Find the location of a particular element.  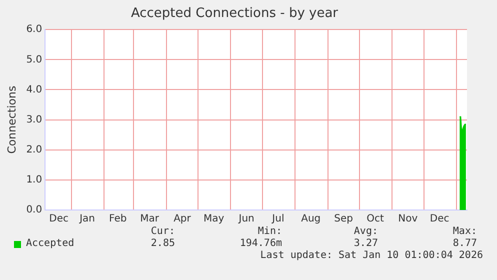

y-tick-label: 6.0 is located at coordinates (34, 30).